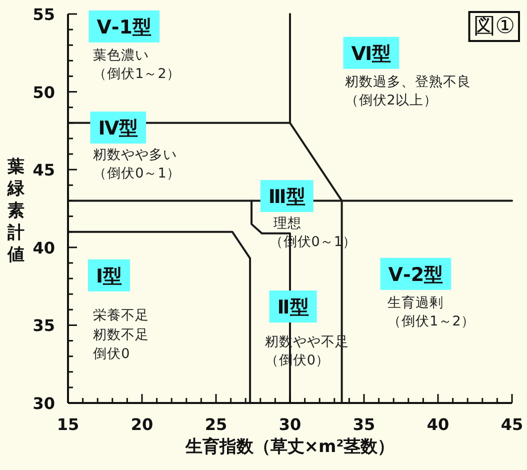 The image size is (527, 470). What do you see at coordinates (216, 424) in the screenshot?
I see `x-tick-label: 25` at bounding box center [216, 424].